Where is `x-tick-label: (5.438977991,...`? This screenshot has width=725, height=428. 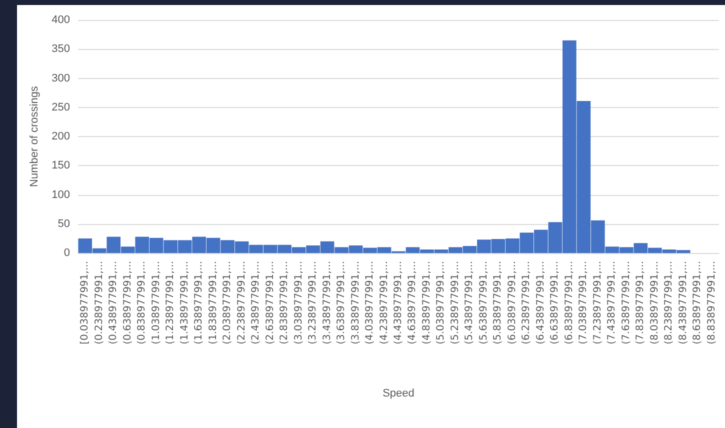
x-tick-label: (5.438977991,... is located at coordinates (470, 302).